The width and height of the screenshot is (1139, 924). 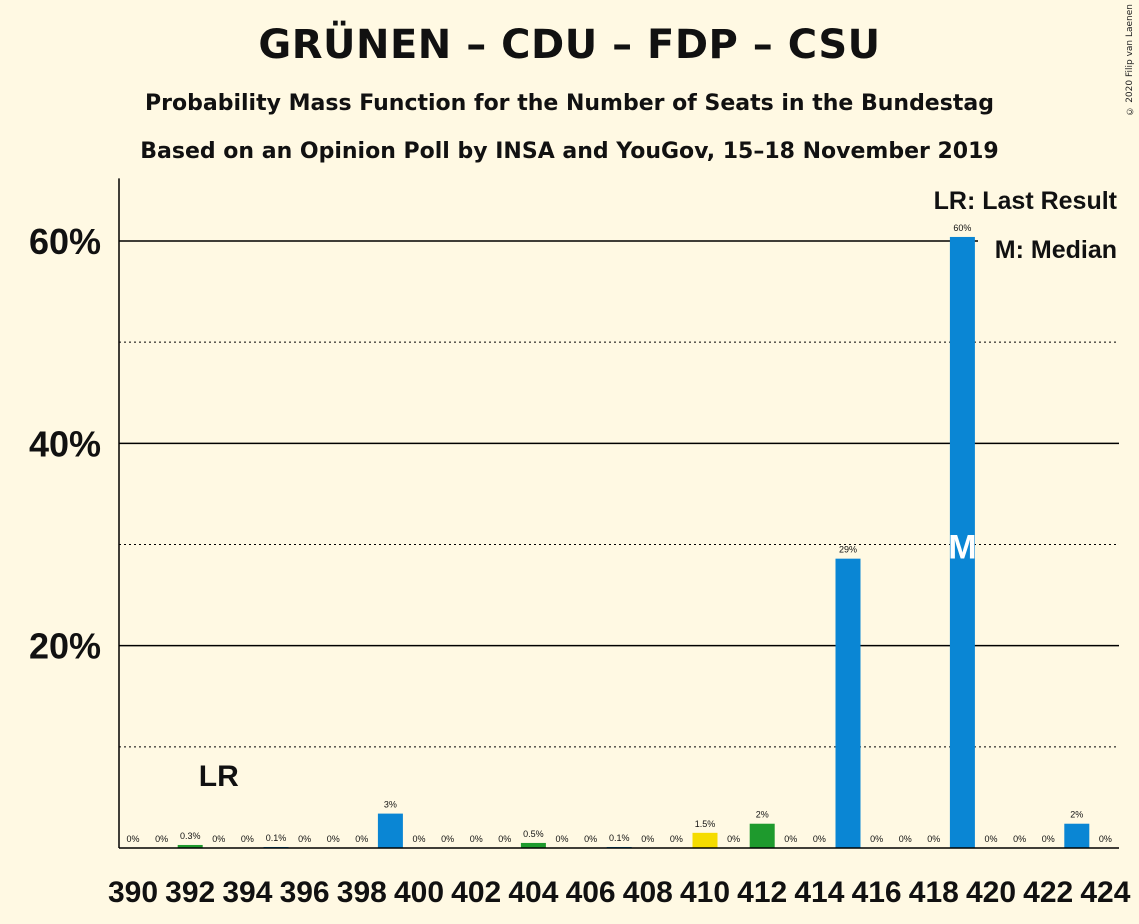 I want to click on bar-label-414: 0%, so click(x=819, y=839).